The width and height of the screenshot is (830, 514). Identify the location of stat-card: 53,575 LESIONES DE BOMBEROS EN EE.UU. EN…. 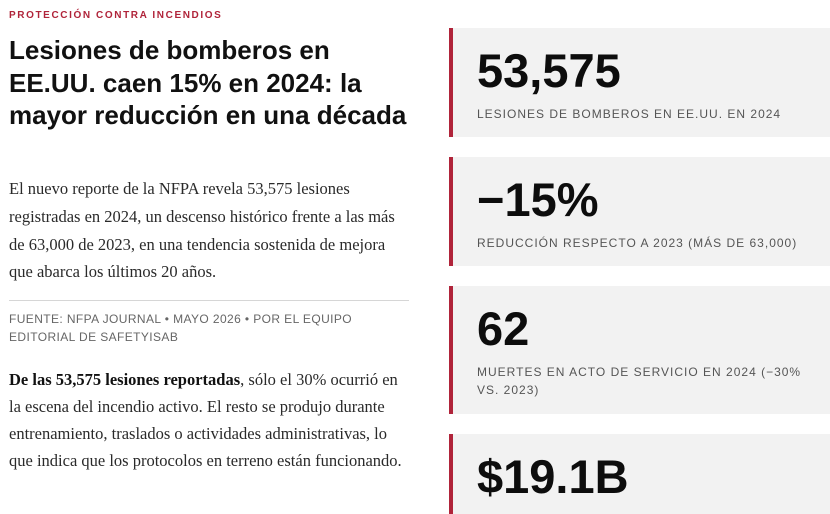
(639, 82).